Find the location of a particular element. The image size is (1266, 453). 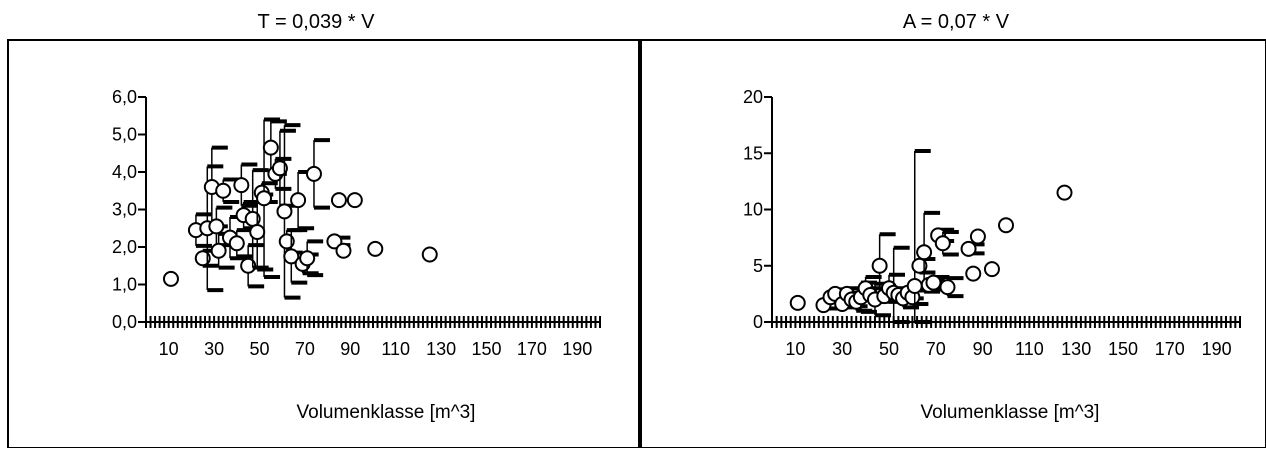

chart-title-right: A = 0,07 * V is located at coordinates (956, 22).